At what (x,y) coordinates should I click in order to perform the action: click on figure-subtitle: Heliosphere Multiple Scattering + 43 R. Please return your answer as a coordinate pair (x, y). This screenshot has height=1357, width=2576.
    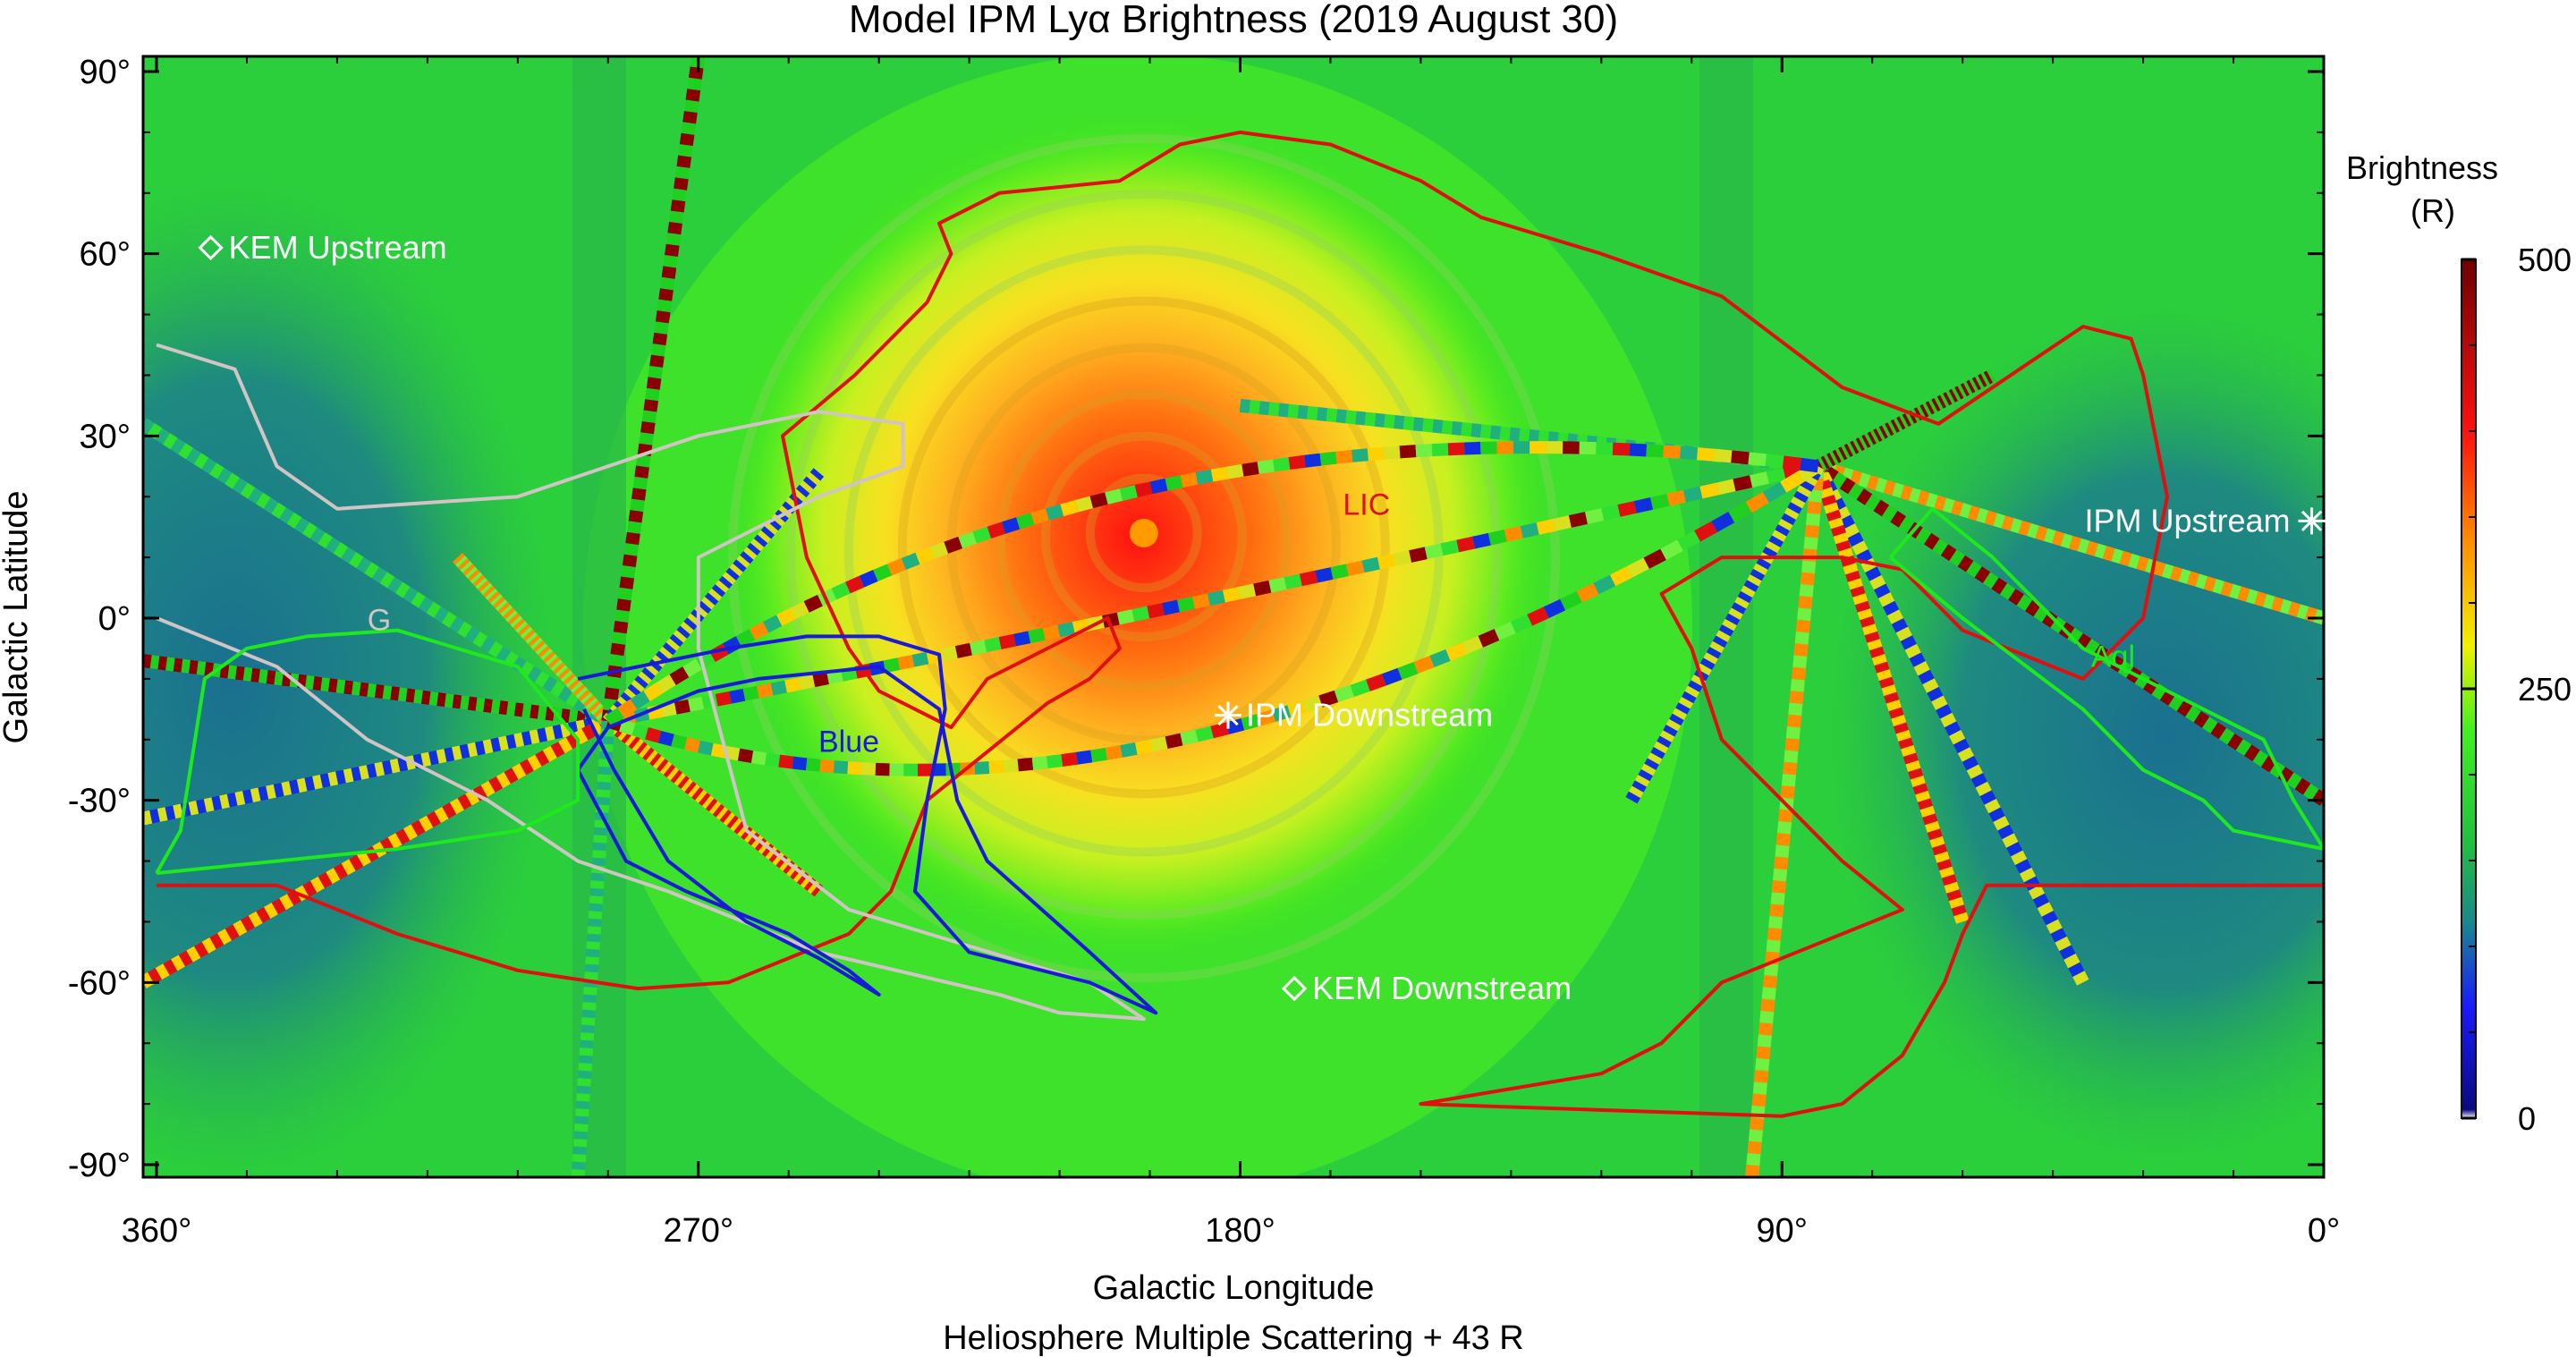
    Looking at the image, I should click on (1233, 1338).